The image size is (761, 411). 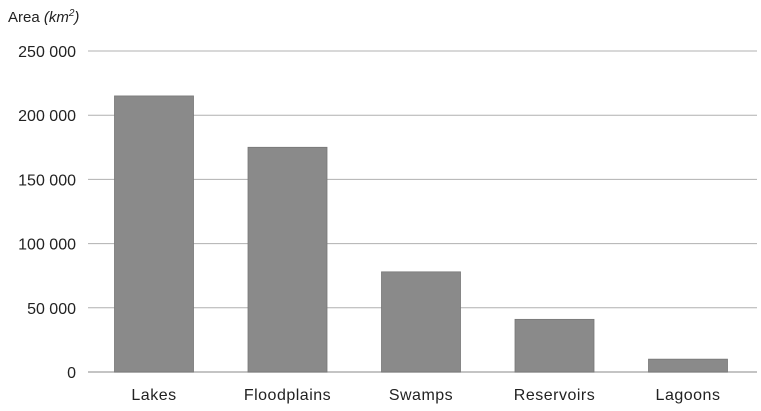 What do you see at coordinates (47, 180) in the screenshot?
I see `y-tick-label: 150 000` at bounding box center [47, 180].